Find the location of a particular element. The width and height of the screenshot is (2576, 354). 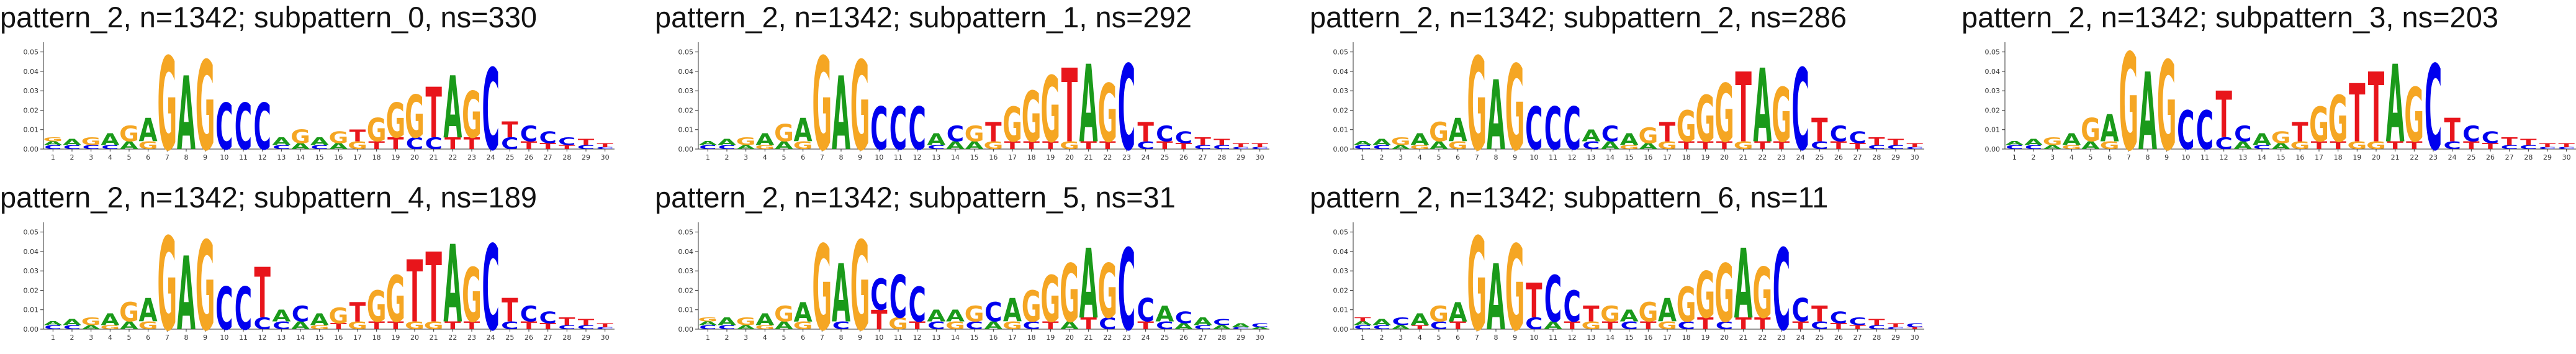

x-tick-label: 1 is located at coordinates (1363, 338).